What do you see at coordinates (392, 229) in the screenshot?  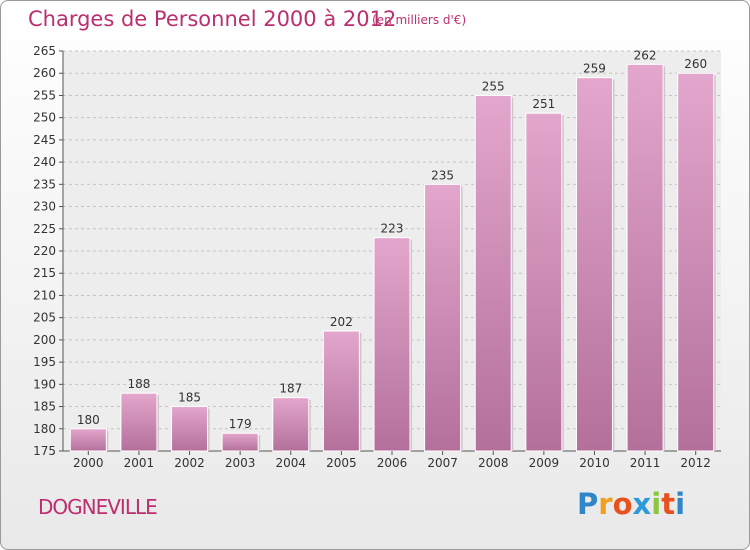 I see `data-label: 223` at bounding box center [392, 229].